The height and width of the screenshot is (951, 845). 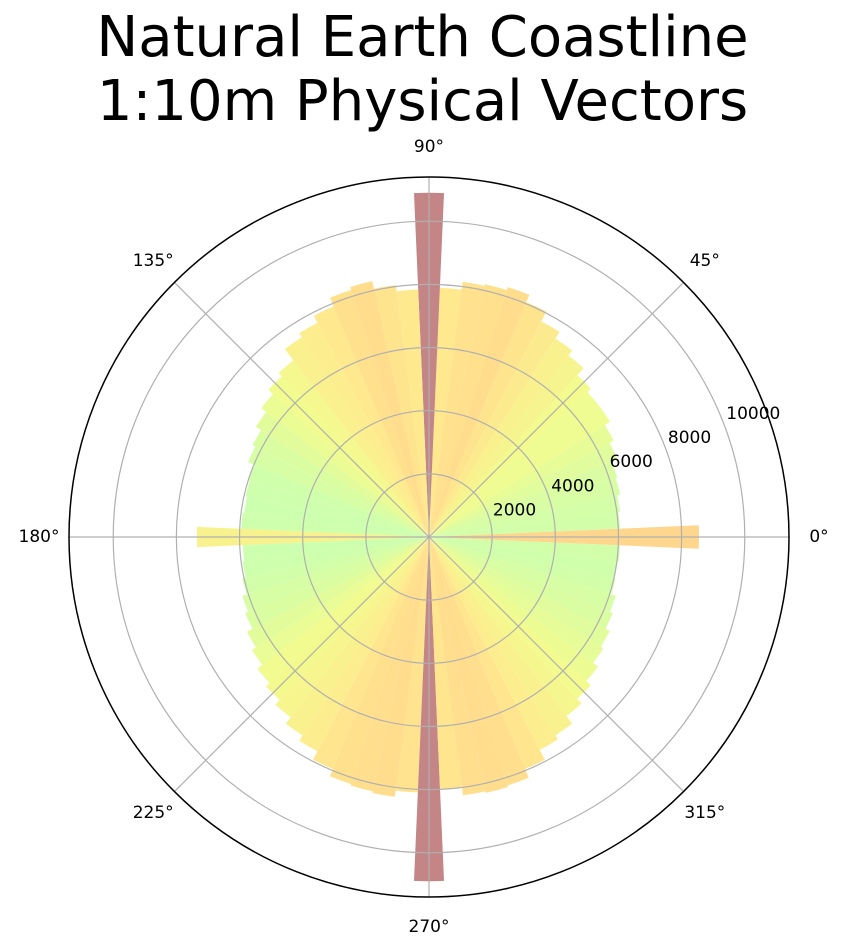 What do you see at coordinates (412, 665) in the screenshot?
I see `bar-265deg` at bounding box center [412, 665].